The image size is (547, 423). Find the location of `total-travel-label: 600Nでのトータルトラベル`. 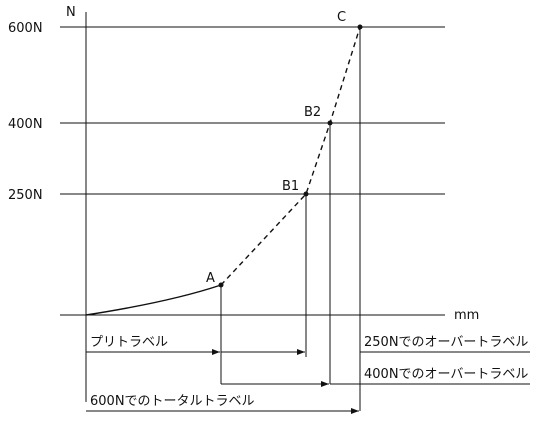

total-travel-label: 600Nでのトータルトラベル is located at coordinates (172, 401).